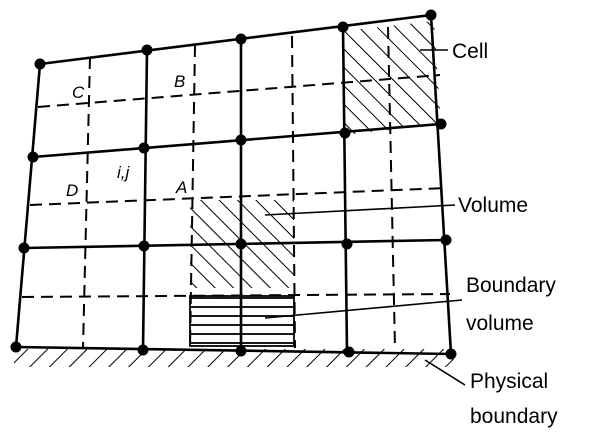 This screenshot has height=444, width=590. What do you see at coordinates (514, 416) in the screenshot?
I see `physical-boundary-label-line2: boundary` at bounding box center [514, 416].